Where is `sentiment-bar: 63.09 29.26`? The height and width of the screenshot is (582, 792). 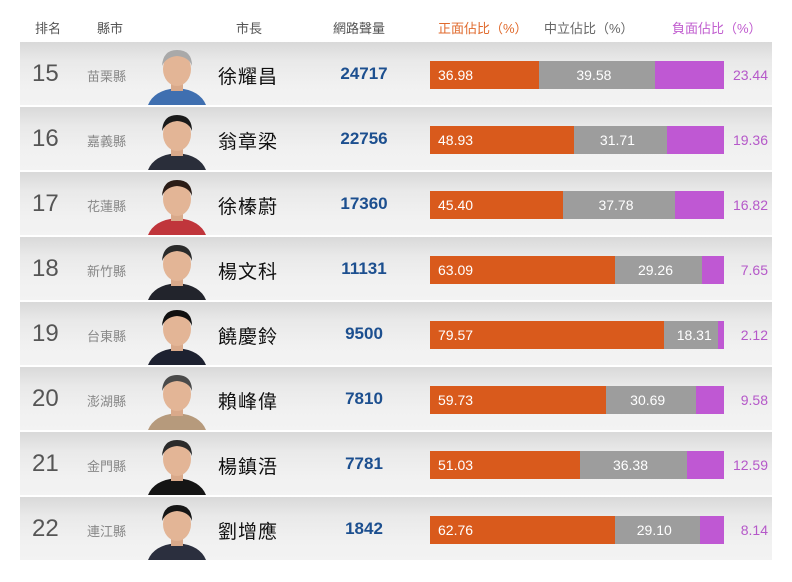
sentiment-bar: 63.09 29.26 is located at coordinates (577, 270).